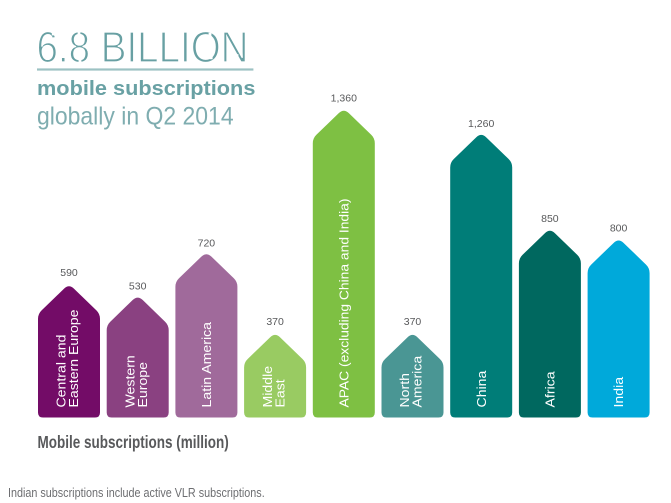  What do you see at coordinates (146, 88) in the screenshot?
I see `svg-text: mobile subscriptions` at bounding box center [146, 88].